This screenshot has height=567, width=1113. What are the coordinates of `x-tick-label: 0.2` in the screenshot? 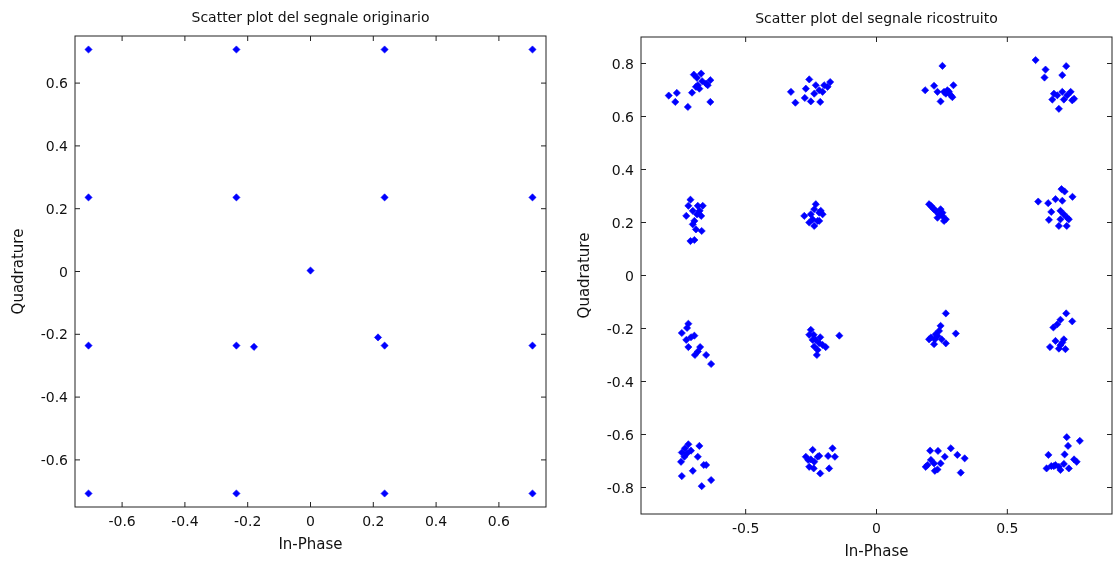 It's located at (373, 521).